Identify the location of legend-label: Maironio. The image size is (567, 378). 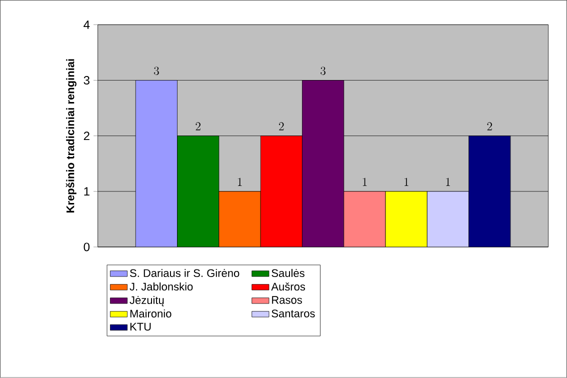
(151, 314).